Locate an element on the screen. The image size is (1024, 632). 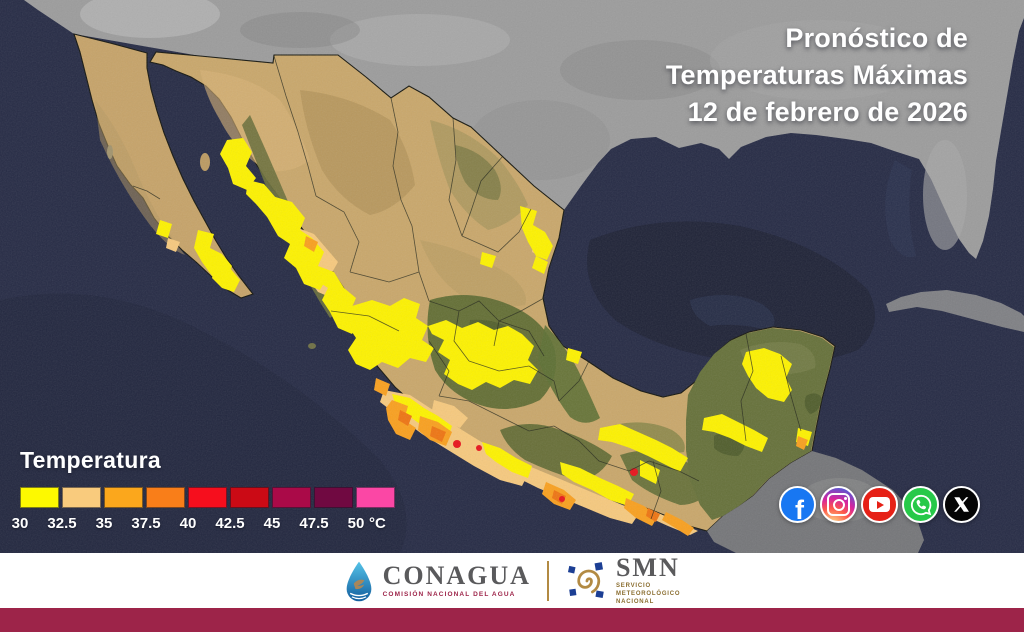
social-links: f is located at coordinates (879, 504).